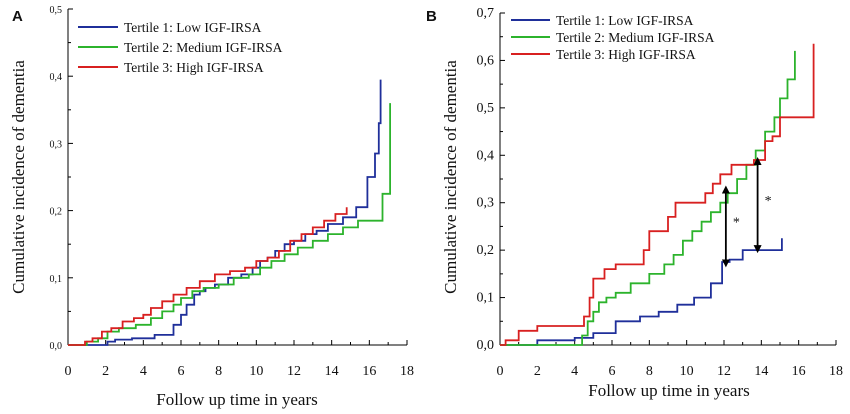 The image size is (850, 414). Describe the element at coordinates (17, 16) in the screenshot. I see `panel-label: A` at that location.